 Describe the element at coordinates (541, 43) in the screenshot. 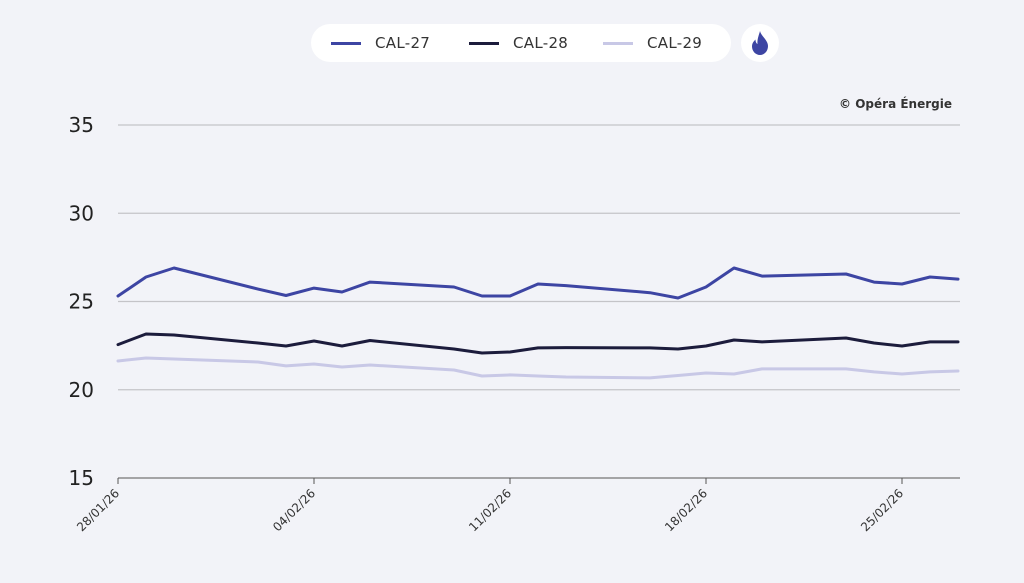

I see `legend-label: CAL-28` at that location.